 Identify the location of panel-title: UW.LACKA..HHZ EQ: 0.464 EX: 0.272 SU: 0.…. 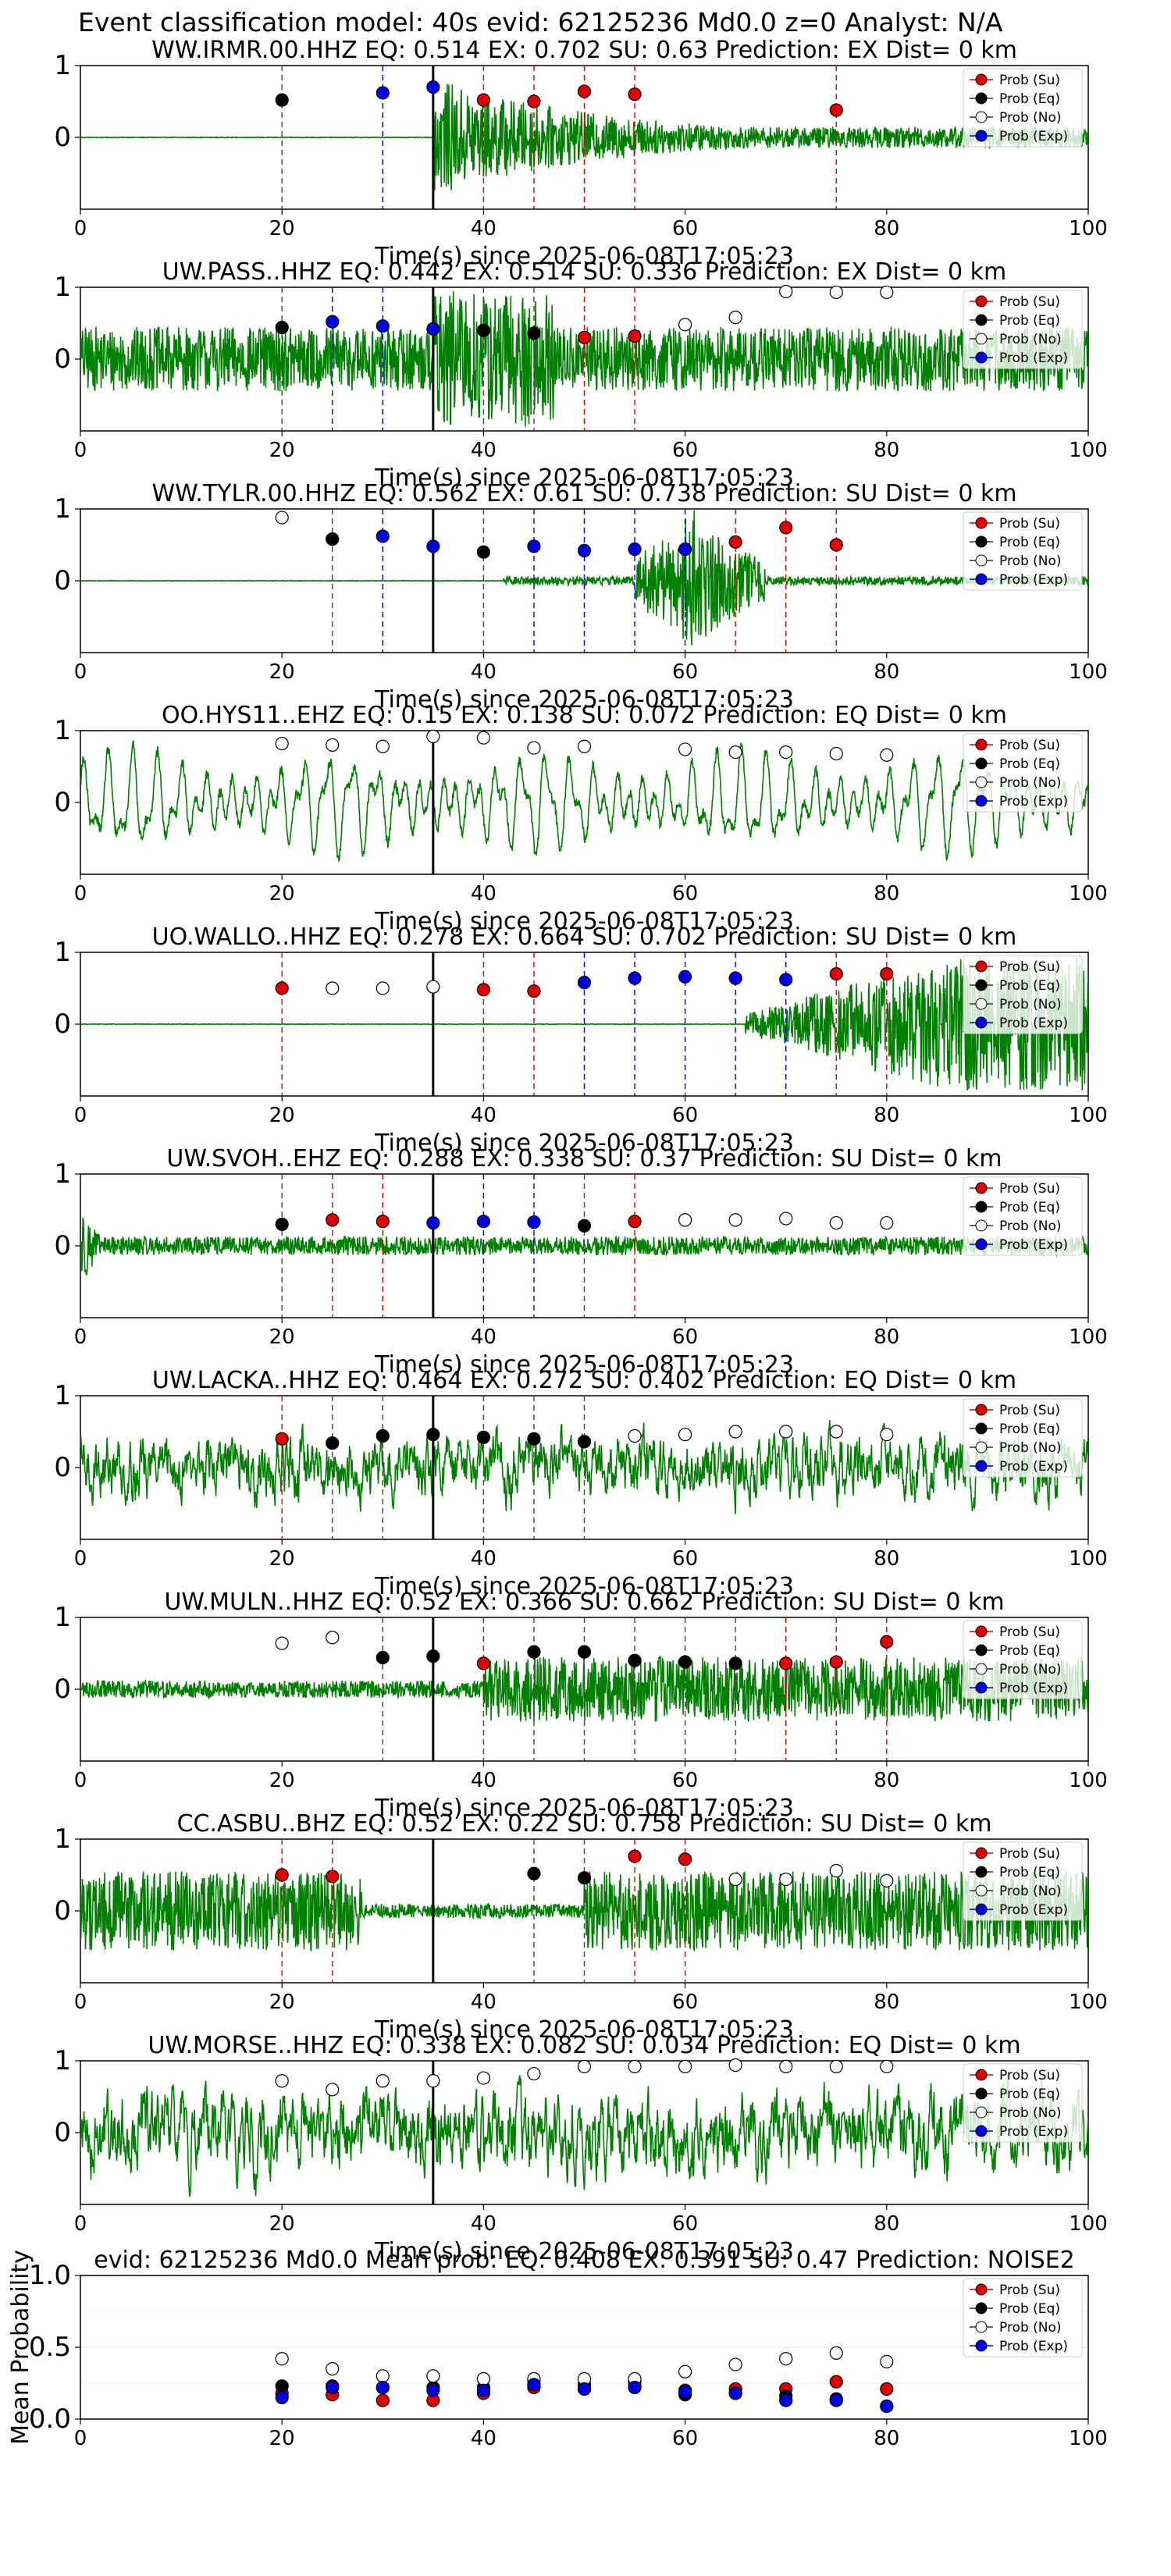
(584, 1380).